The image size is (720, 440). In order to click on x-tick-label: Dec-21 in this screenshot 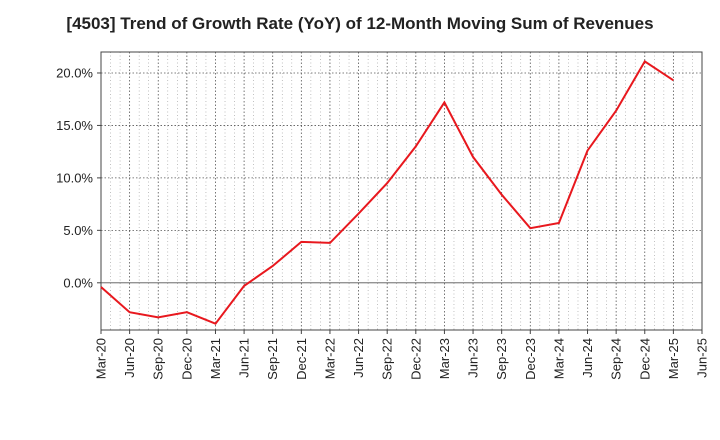, I will do `click(301, 359)`.